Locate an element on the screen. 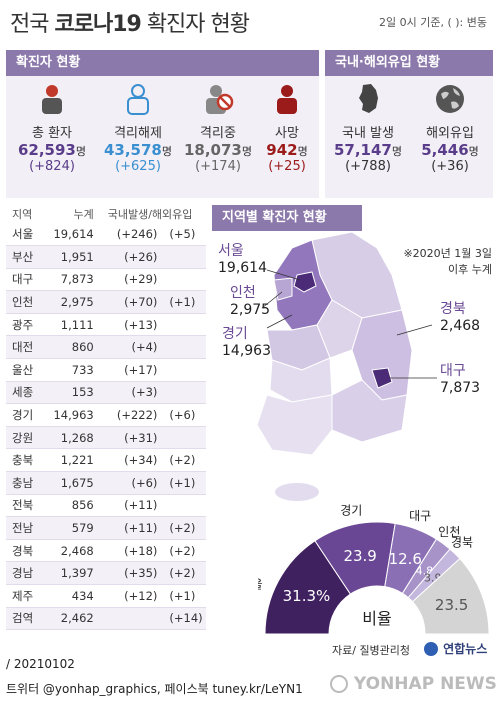 Image resolution: width=499 pixels, height=715 pixels. region-cell: 울산 is located at coordinates (26, 370).